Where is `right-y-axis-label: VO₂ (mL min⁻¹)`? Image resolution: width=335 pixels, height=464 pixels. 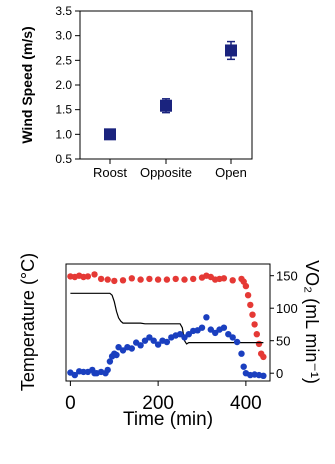 right-y-axis-label: VO₂ (mL min⁻¹) is located at coordinates (312, 322).